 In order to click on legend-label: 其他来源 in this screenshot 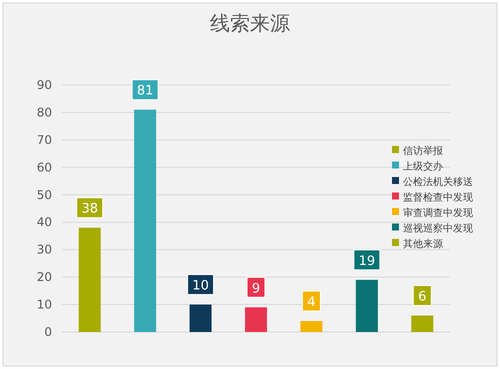, I will do `click(423, 244)`.